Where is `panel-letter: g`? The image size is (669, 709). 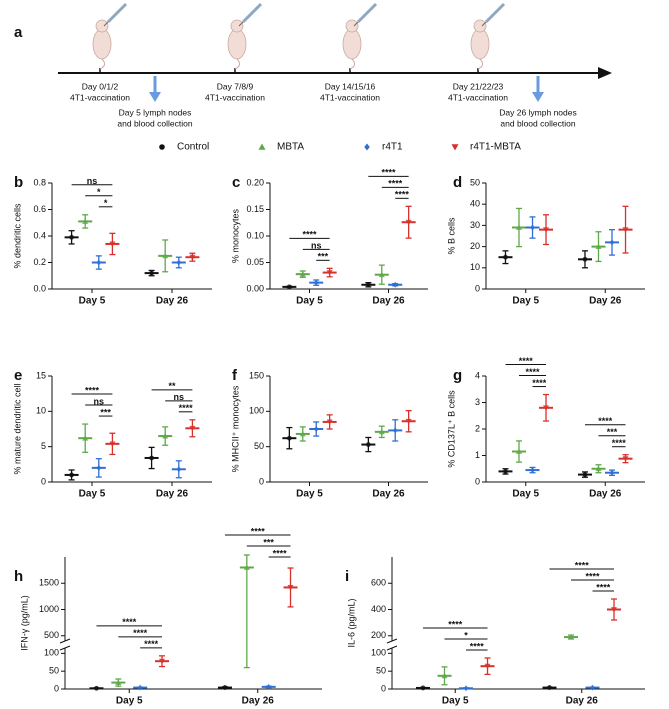
panel-letter: g is located at coordinates (457, 375).